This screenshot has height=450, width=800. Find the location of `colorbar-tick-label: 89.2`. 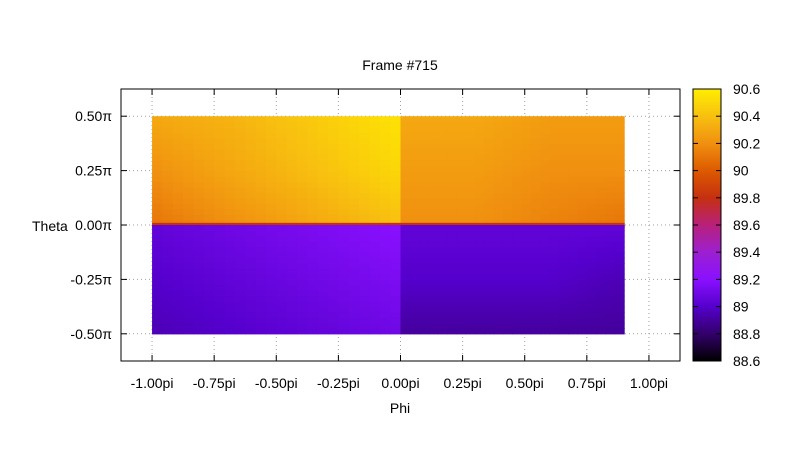

colorbar-tick-label: 89.2 is located at coordinates (746, 279).